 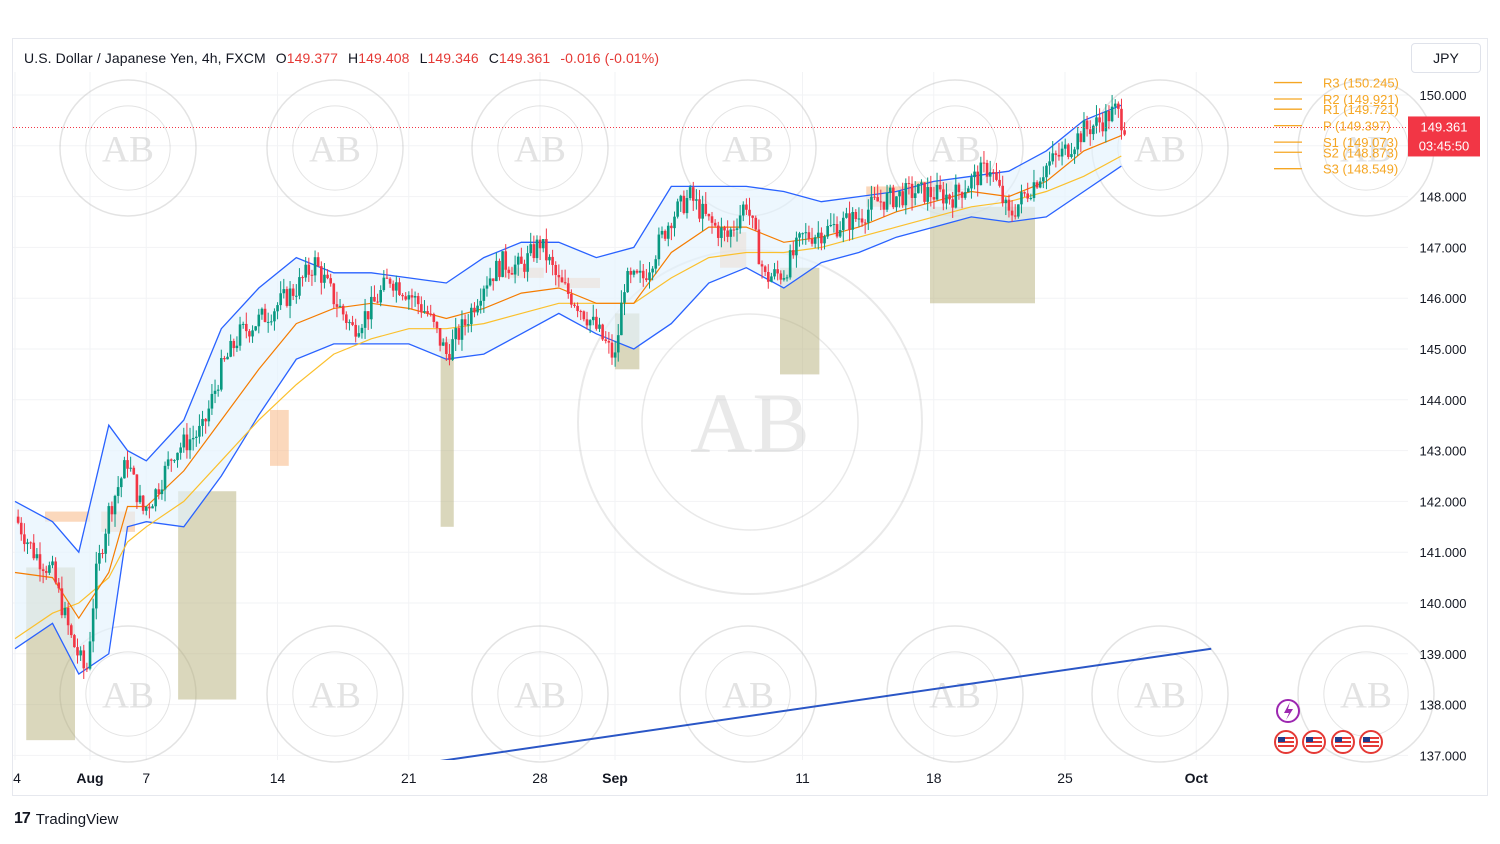 I want to click on lightning-icon, so click(x=1288, y=711).